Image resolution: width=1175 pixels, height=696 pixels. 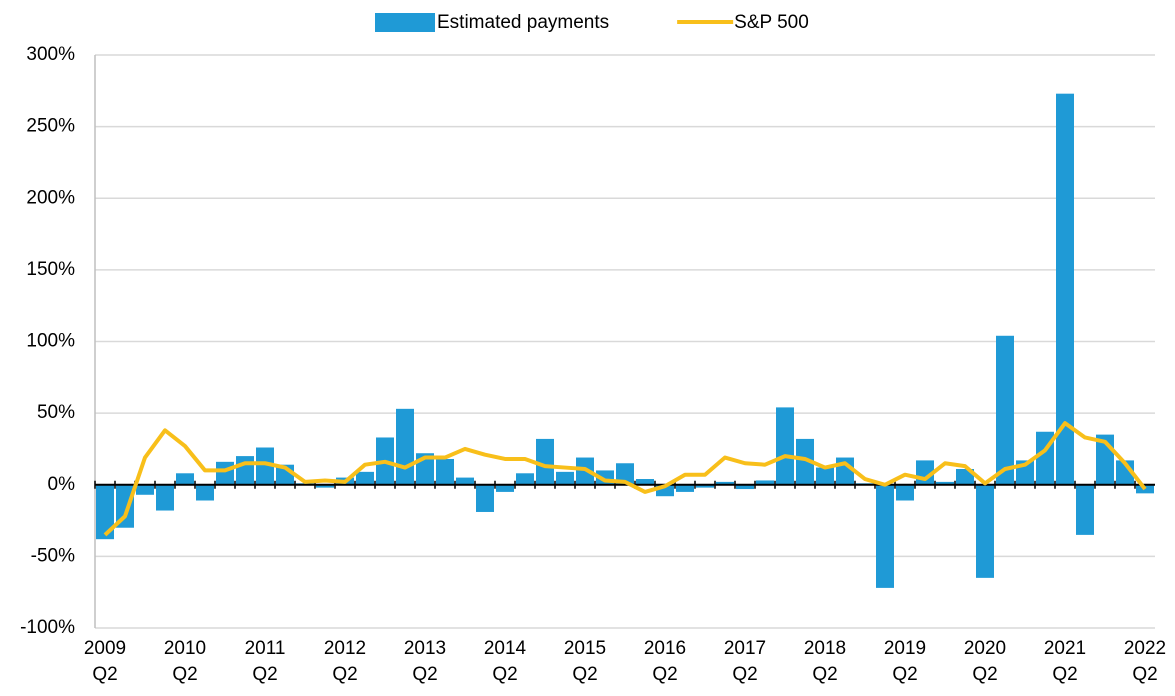 I want to click on y-tick-label: 200%, so click(x=50, y=197).